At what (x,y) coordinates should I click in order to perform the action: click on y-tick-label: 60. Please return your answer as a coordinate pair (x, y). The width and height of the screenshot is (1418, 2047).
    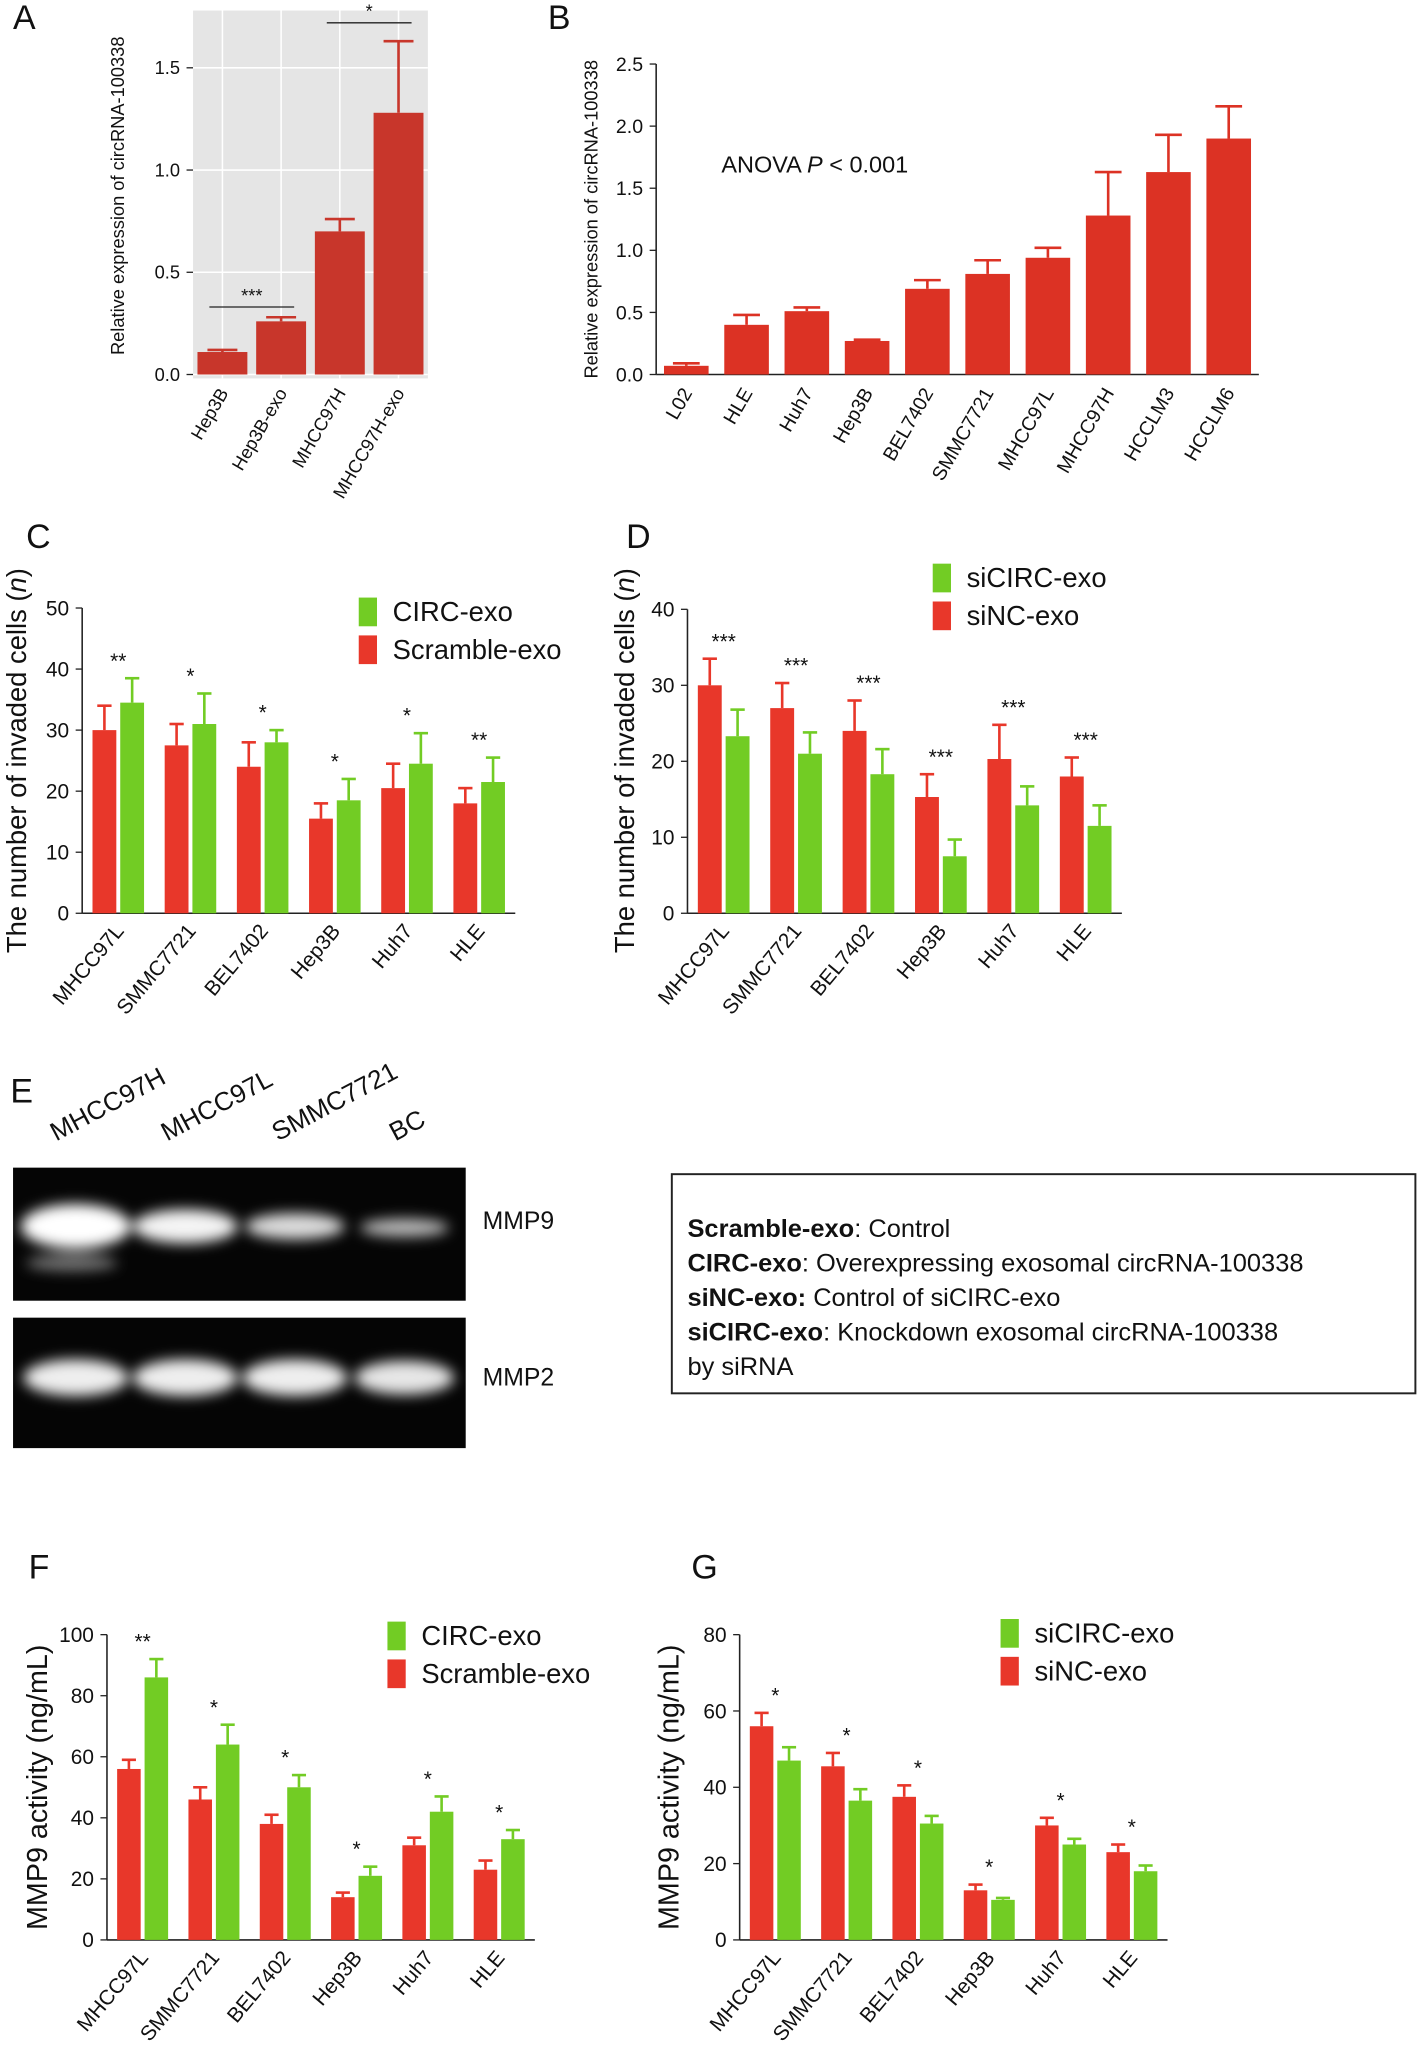
    Looking at the image, I should click on (714, 1711).